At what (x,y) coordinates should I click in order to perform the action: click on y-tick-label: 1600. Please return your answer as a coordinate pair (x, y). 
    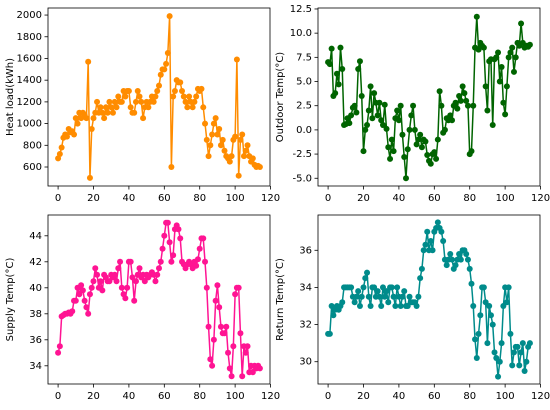
    Looking at the image, I should click on (29, 58).